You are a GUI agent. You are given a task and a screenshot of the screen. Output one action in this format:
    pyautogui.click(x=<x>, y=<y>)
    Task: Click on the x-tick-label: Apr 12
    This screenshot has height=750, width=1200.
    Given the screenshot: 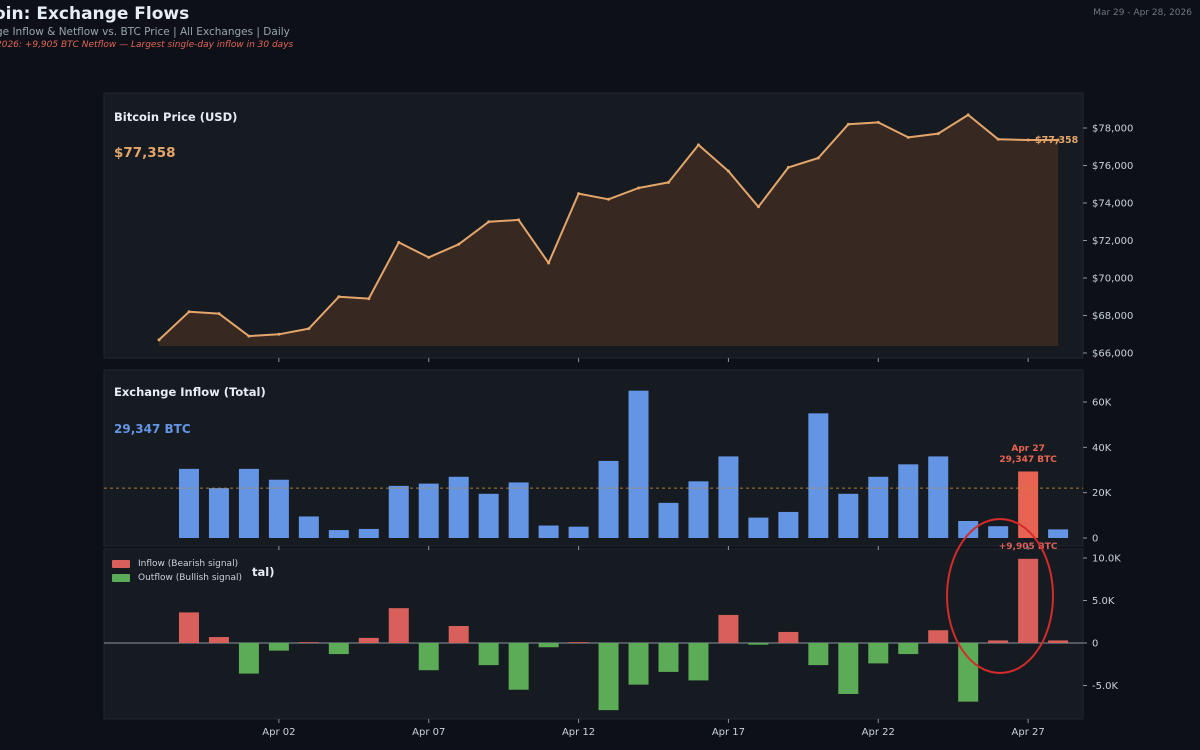 What is the action you would take?
    pyautogui.click(x=578, y=732)
    